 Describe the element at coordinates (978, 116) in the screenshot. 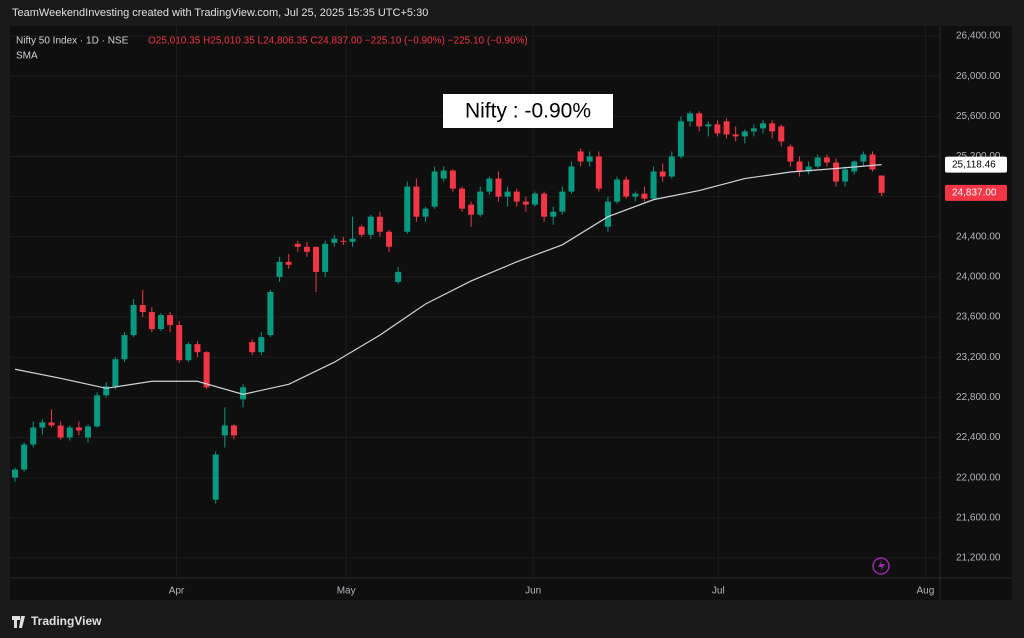

I see `y-tick-label: 25,600.00` at that location.